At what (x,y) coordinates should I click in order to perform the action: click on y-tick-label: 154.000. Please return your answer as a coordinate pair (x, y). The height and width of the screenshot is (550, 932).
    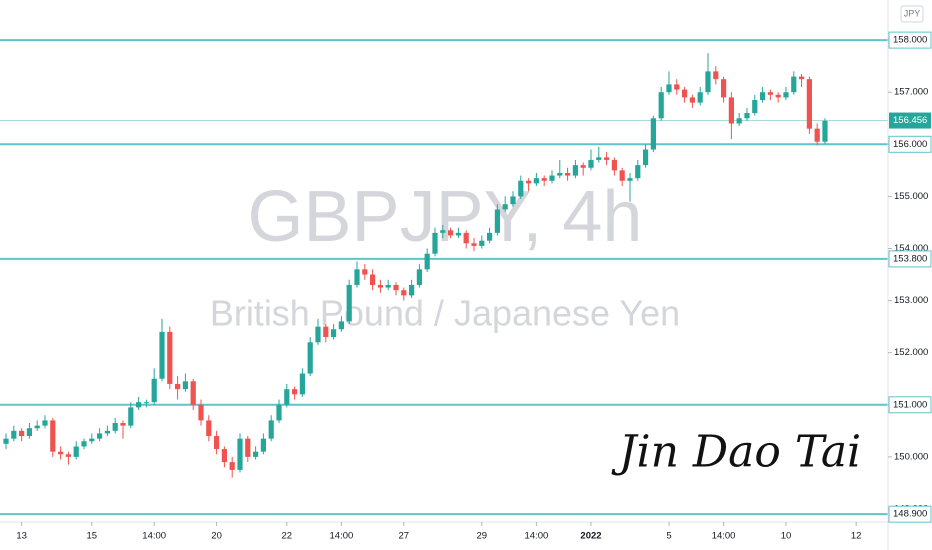
    Looking at the image, I should click on (911, 248).